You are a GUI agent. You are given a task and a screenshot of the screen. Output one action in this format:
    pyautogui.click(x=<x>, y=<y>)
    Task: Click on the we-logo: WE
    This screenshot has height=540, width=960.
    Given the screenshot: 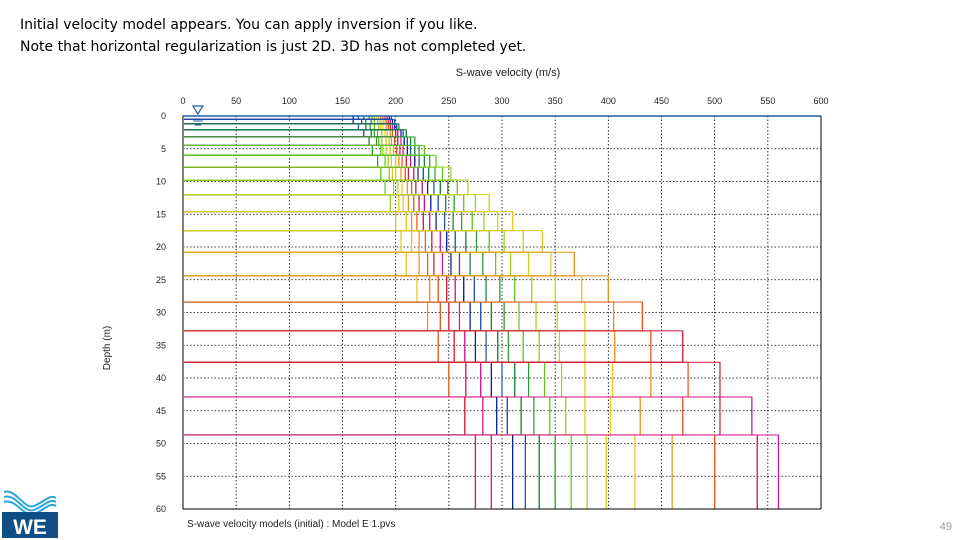 What is the action you would take?
    pyautogui.click(x=30, y=511)
    